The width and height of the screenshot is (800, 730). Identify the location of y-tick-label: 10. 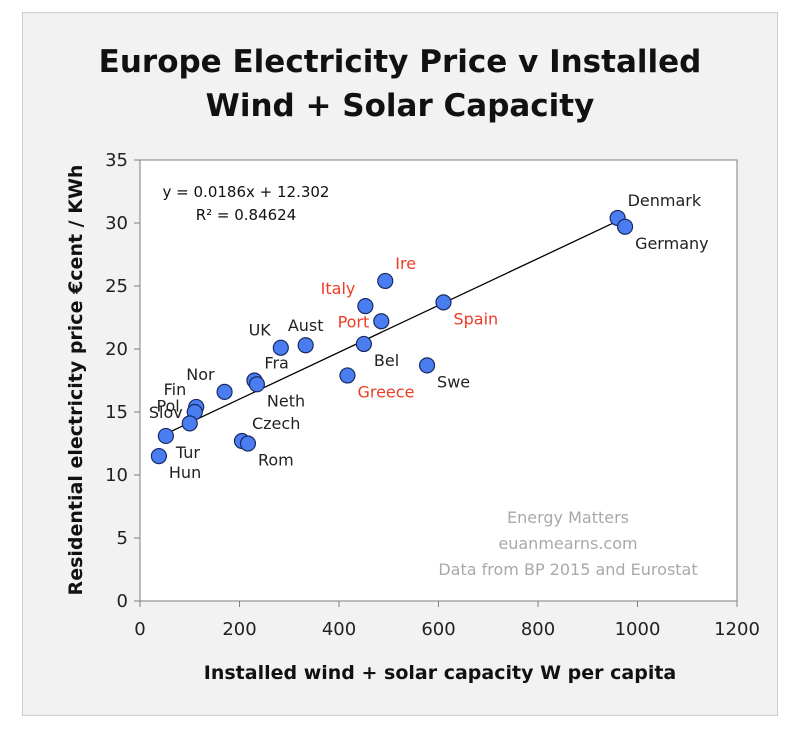
(116, 475).